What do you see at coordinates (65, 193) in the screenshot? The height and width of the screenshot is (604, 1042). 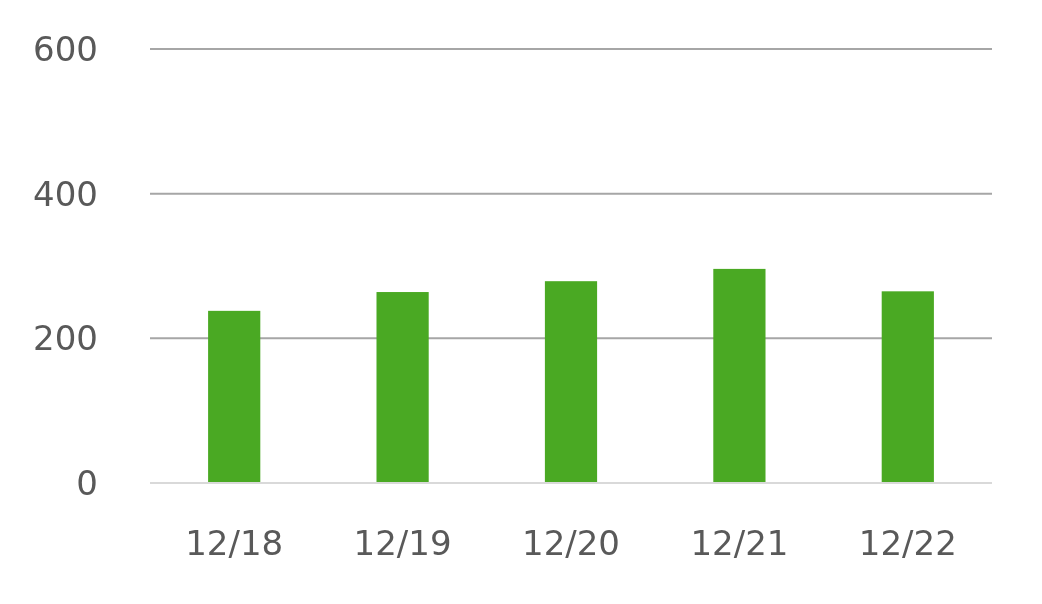 I see `y-tick-label: 400` at bounding box center [65, 193].